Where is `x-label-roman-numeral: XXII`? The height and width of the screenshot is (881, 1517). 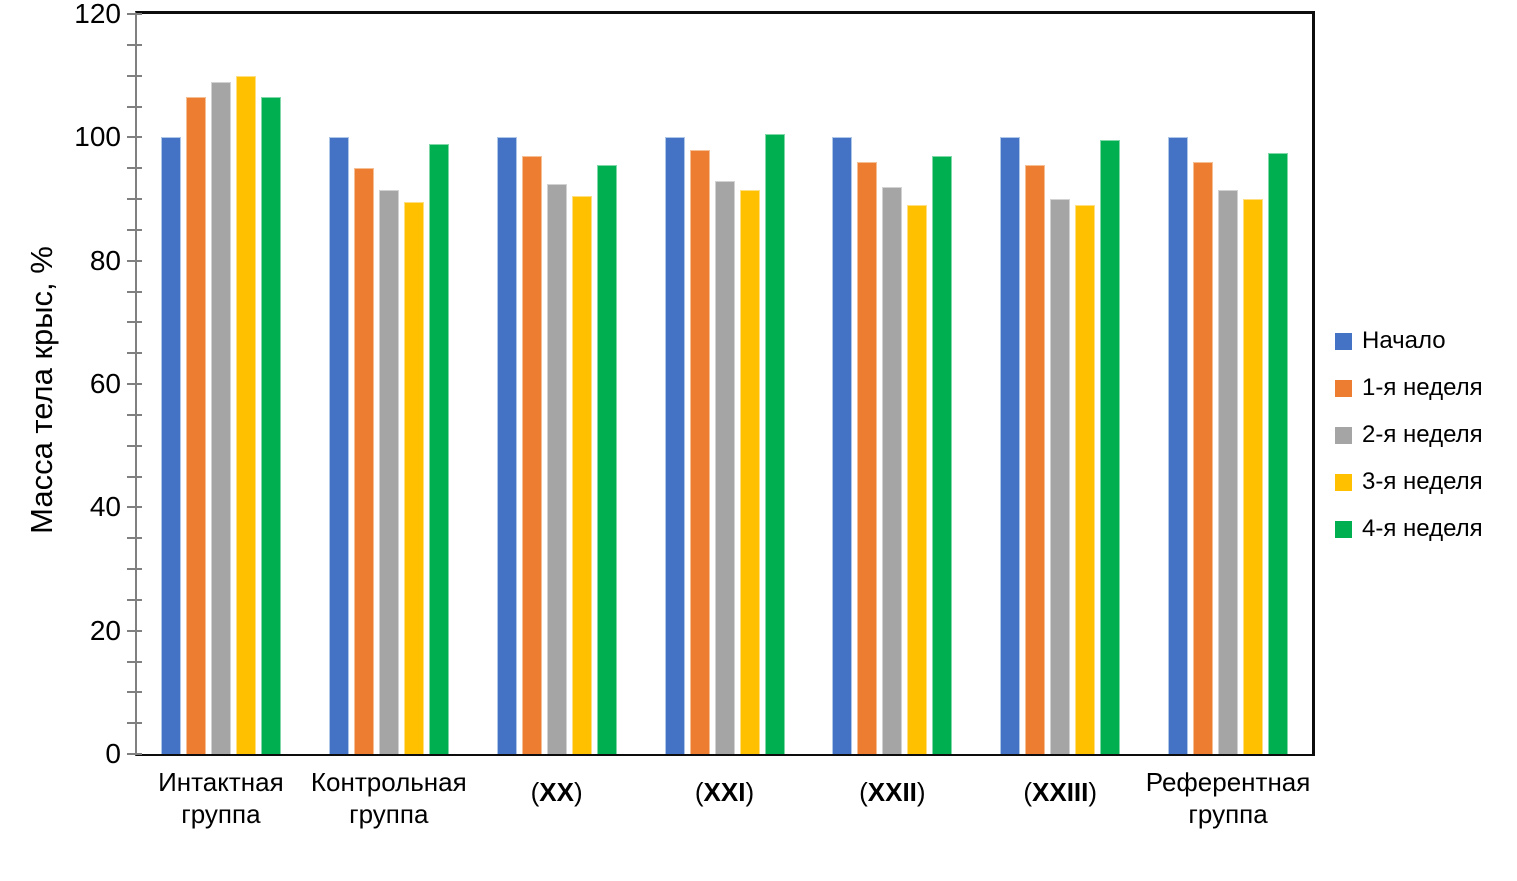 x-label-roman-numeral: XXII is located at coordinates (892, 792).